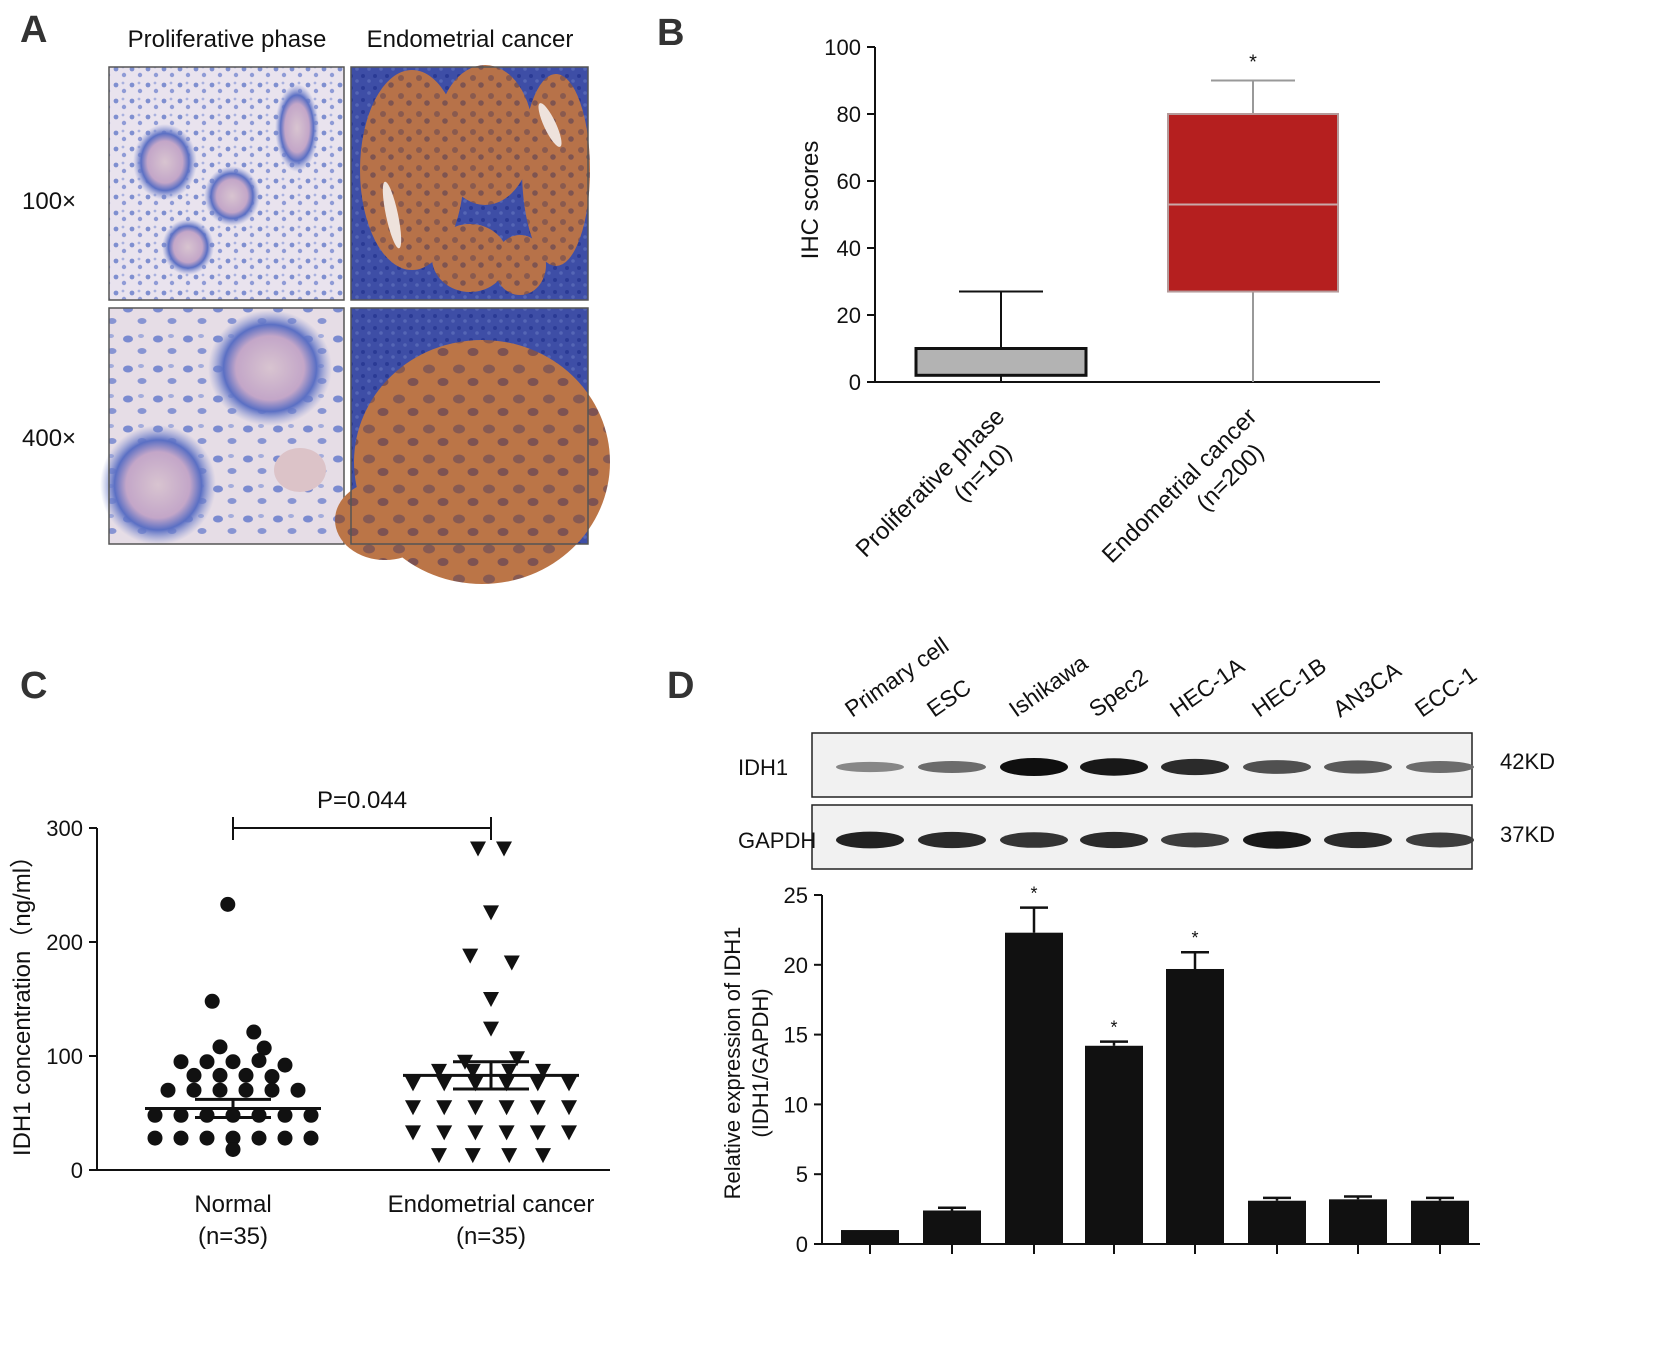 This screenshot has width=1655, height=1351. What do you see at coordinates (760, 1062) in the screenshot?
I see `panel-d-y-axis-label-line2: (IDH1/GAPDH)` at bounding box center [760, 1062].